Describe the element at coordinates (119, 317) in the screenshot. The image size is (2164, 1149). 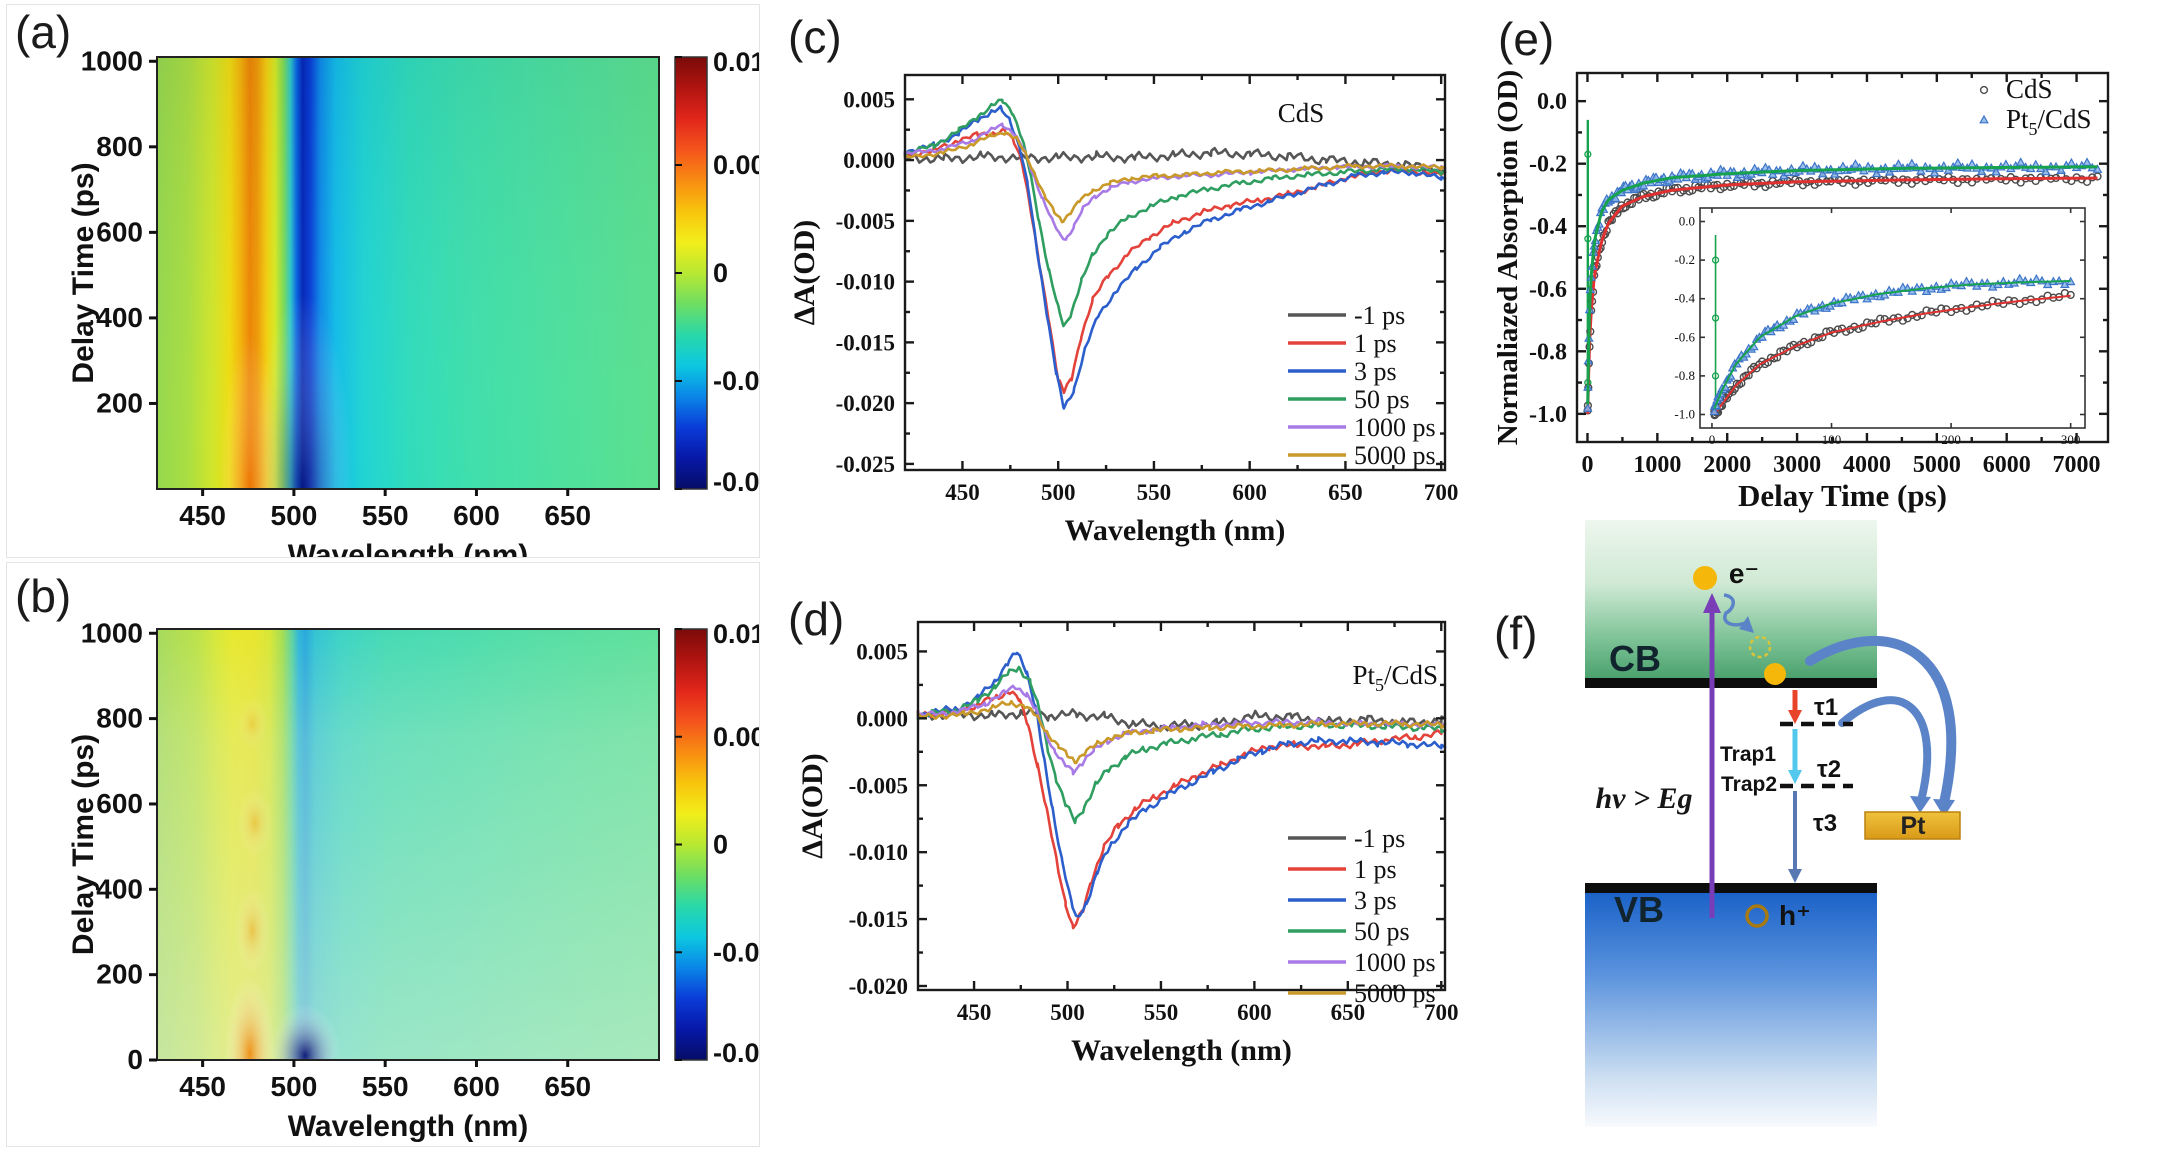
I see `svg-text: 400` at that location.